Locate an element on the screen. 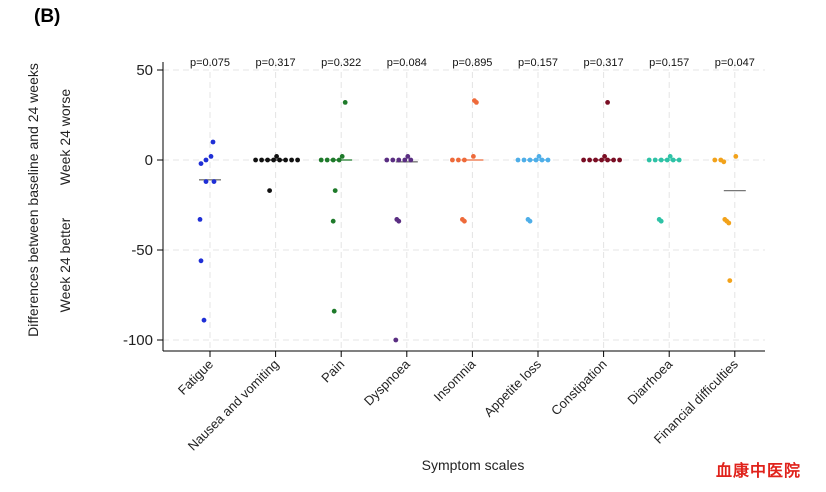 This screenshot has width=826, height=492. p-value-label: p=0.047 is located at coordinates (735, 63).